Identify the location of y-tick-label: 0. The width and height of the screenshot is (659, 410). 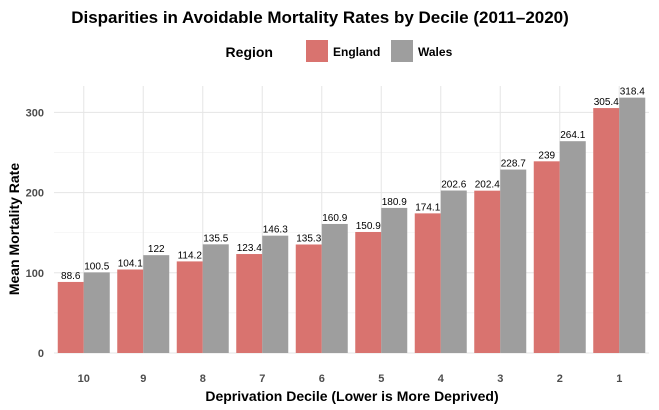
(41, 354).